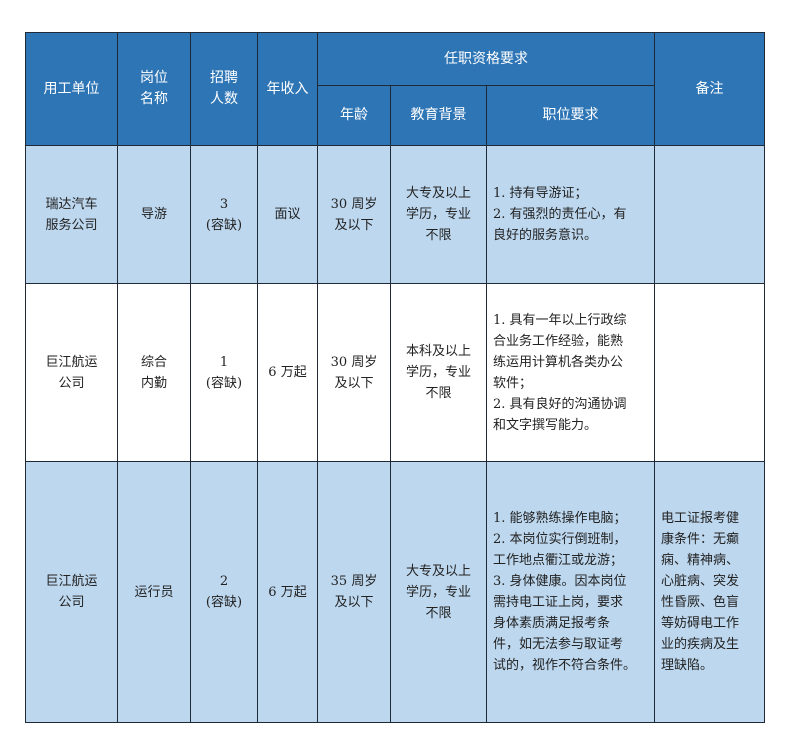  What do you see at coordinates (287, 89) in the screenshot?
I see `header-income: 年收入` at bounding box center [287, 89].